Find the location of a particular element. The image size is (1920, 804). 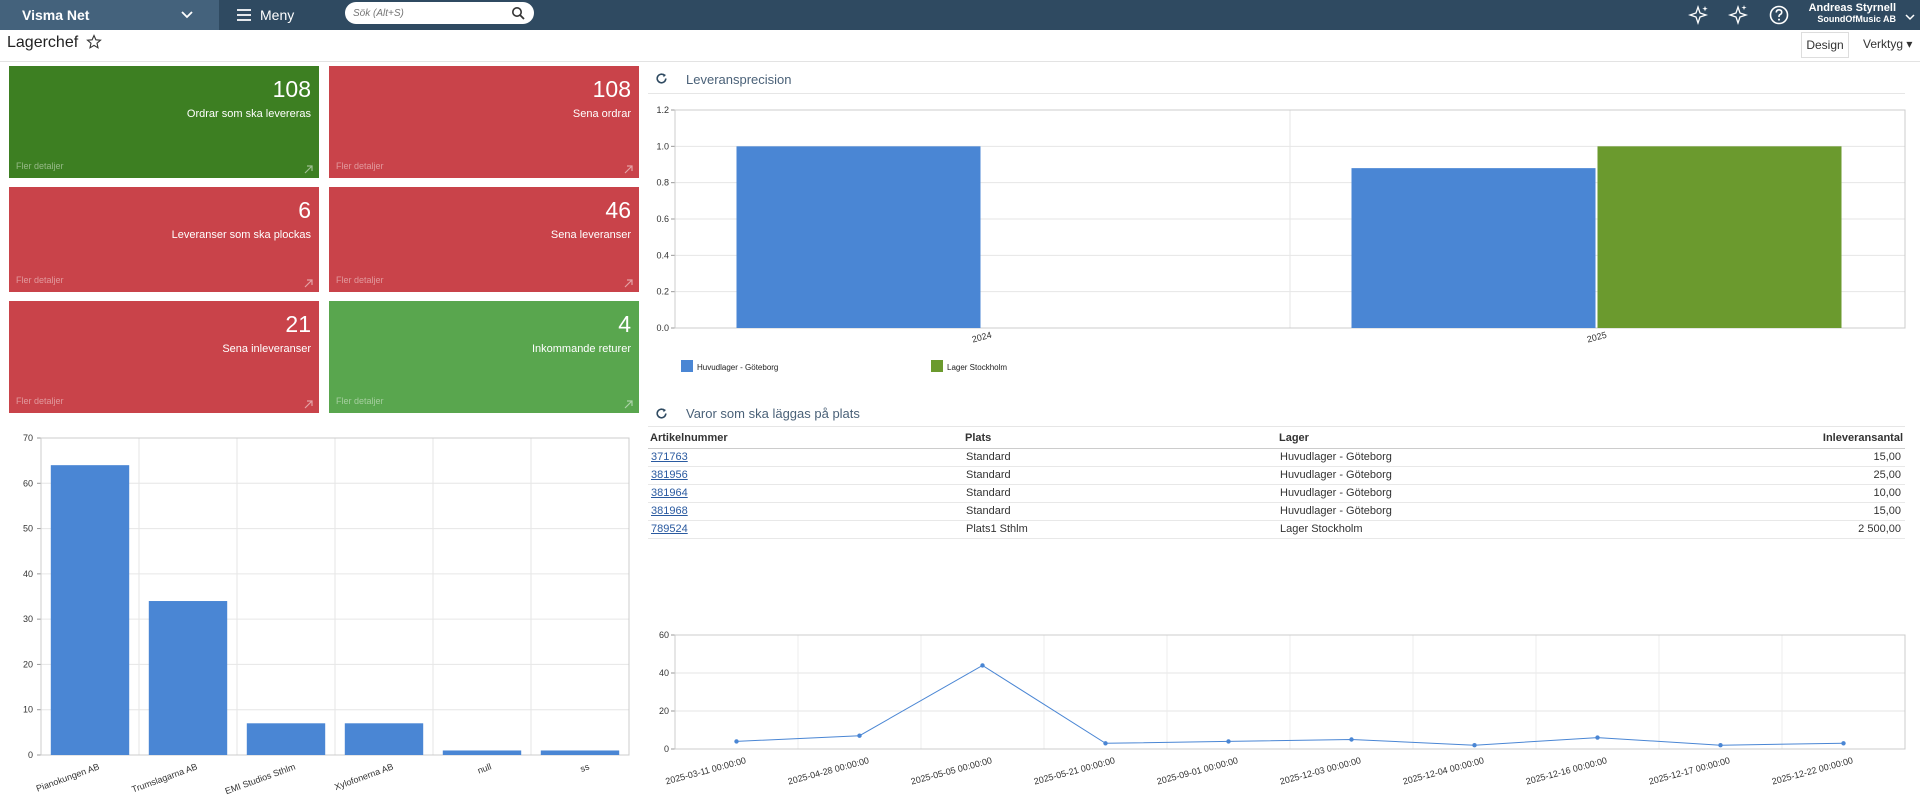

x-tick-label: 2025-05-05 00:00:00 is located at coordinates (951, 770).